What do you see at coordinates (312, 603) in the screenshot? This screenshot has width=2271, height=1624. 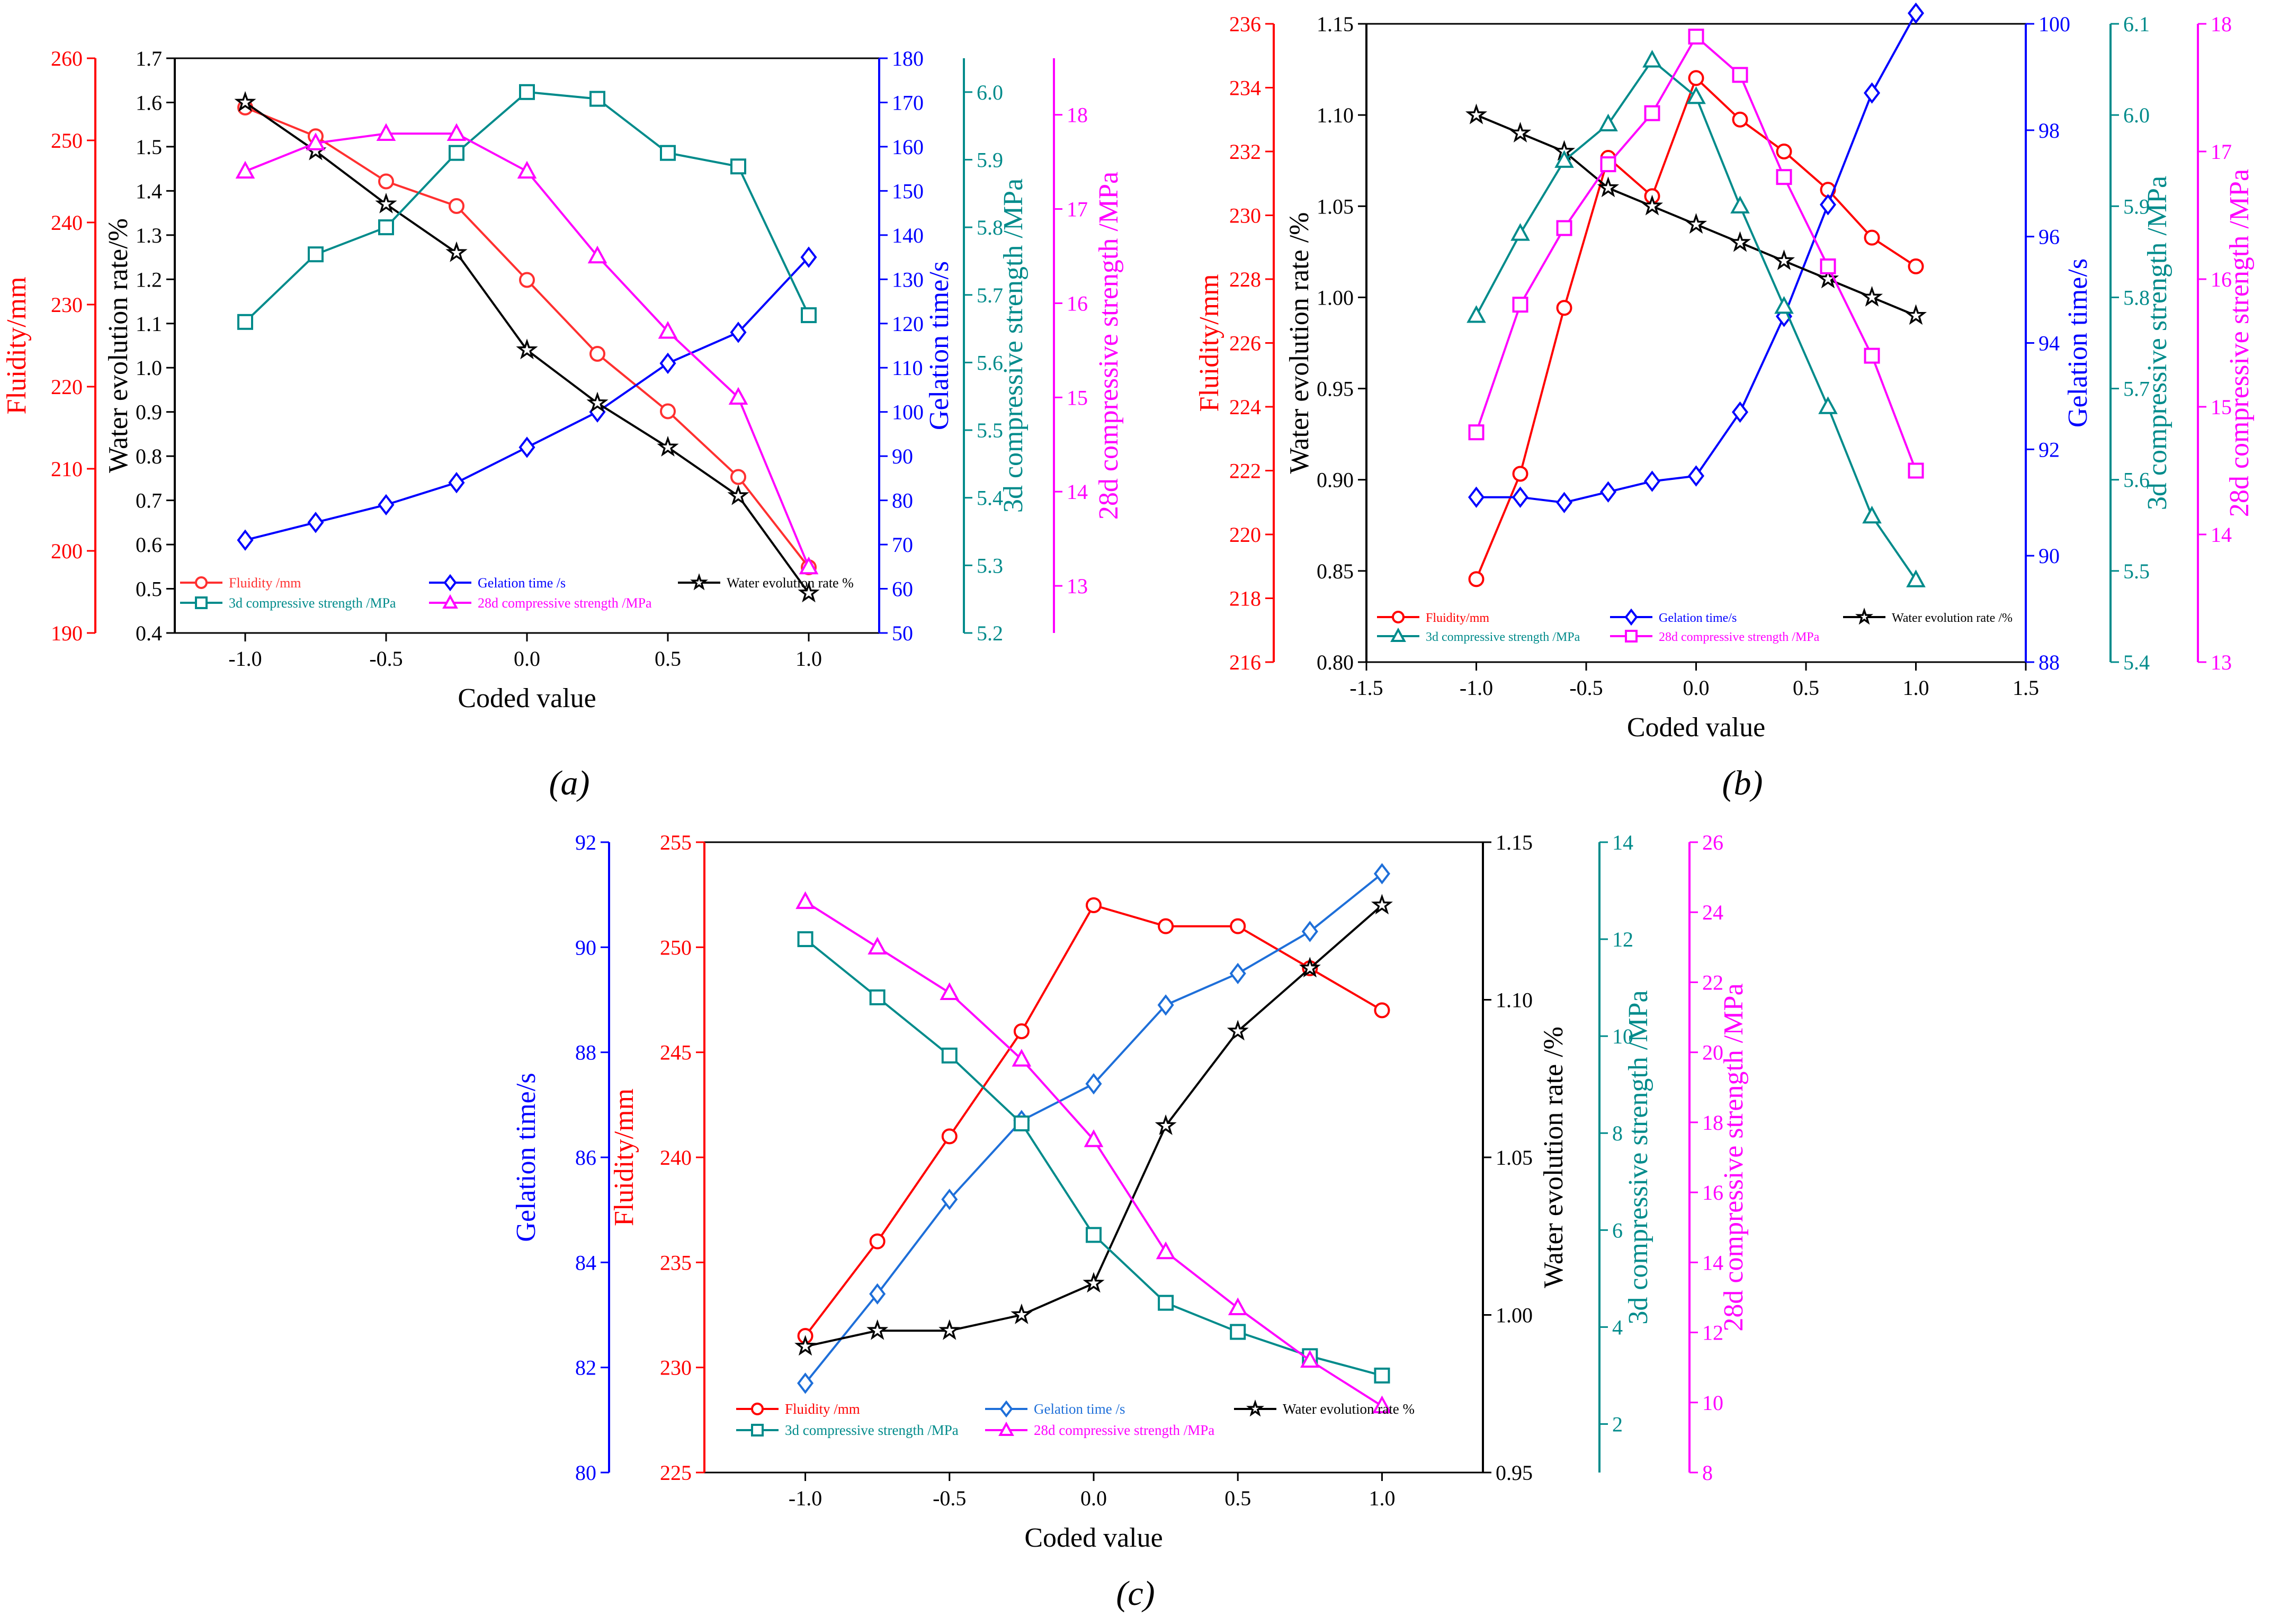 I see `legend-label: 3d compressive strength /MPa` at bounding box center [312, 603].